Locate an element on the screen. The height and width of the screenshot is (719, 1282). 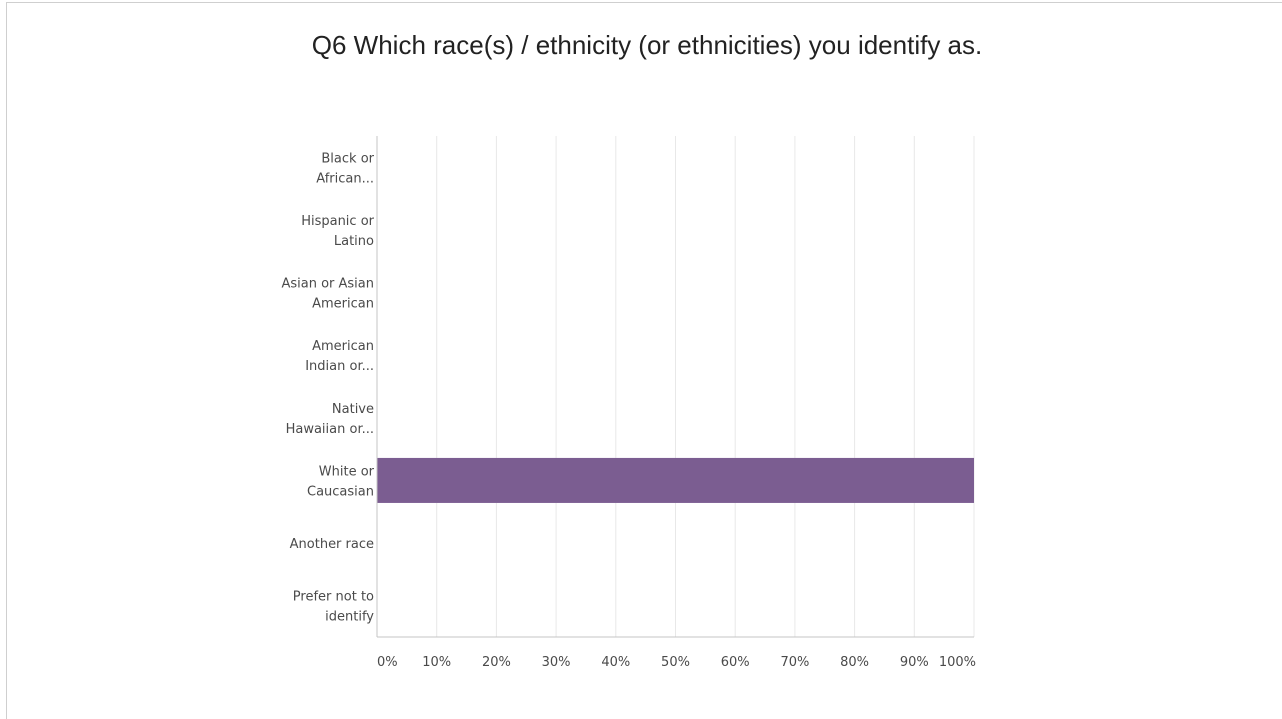
bars is located at coordinates (675, 480).